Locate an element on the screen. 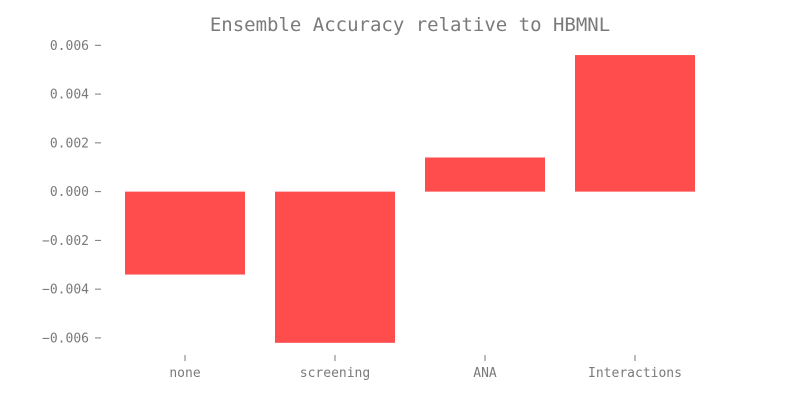 The image size is (800, 400). y-tick-label: −0.006 is located at coordinates (65, 338).